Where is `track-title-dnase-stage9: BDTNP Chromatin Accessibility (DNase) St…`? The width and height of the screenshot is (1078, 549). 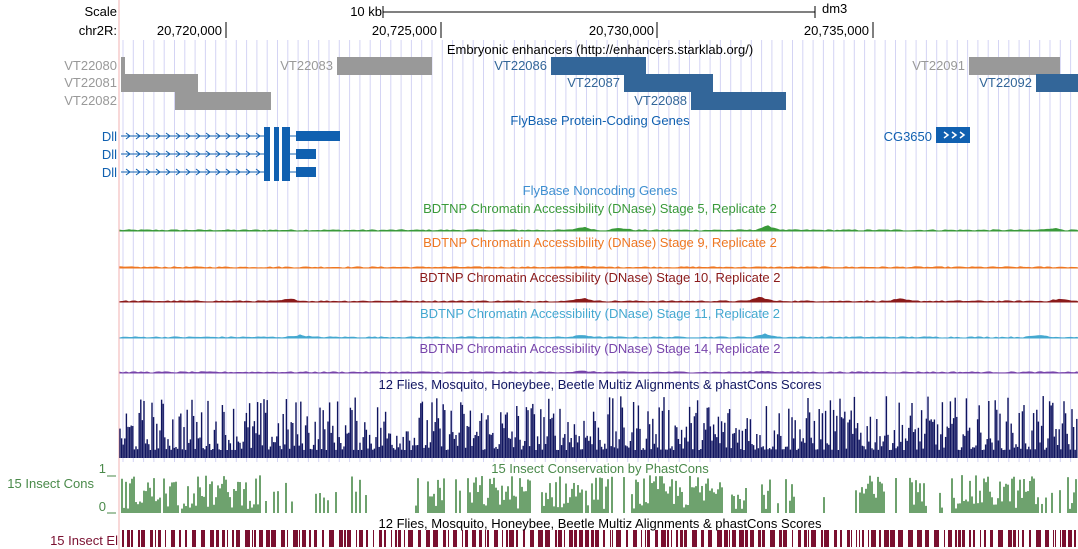
track-title-dnase-stage9: BDTNP Chromatin Accessibility (DNase) St… is located at coordinates (600, 242).